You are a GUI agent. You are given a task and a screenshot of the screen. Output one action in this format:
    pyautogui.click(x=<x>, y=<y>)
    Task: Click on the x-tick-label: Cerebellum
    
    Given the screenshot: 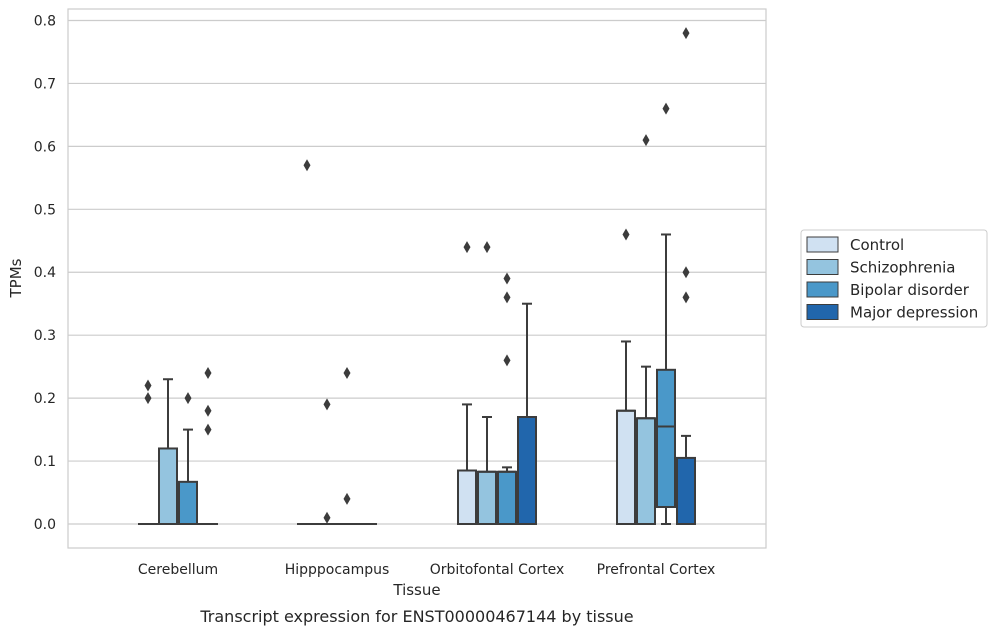 What is the action you would take?
    pyautogui.click(x=178, y=570)
    